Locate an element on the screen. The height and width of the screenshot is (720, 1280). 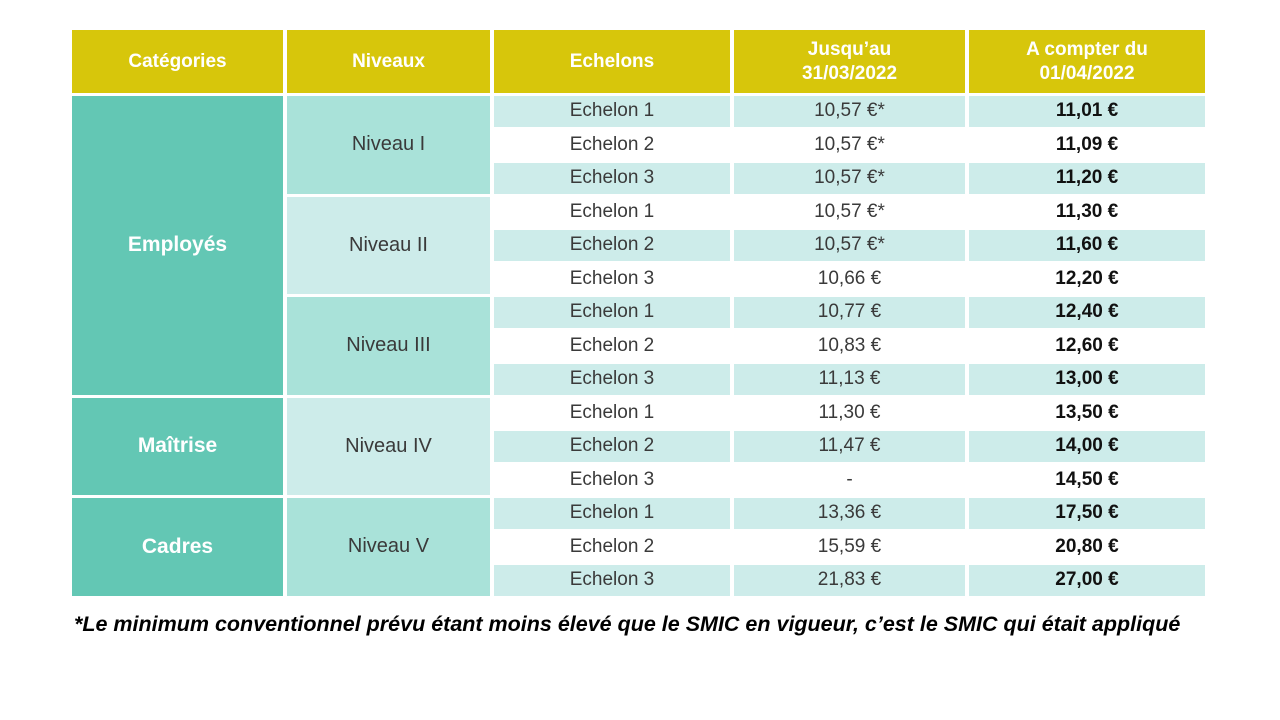
rate-from-cell: 12,20 € is located at coordinates (1087, 278).